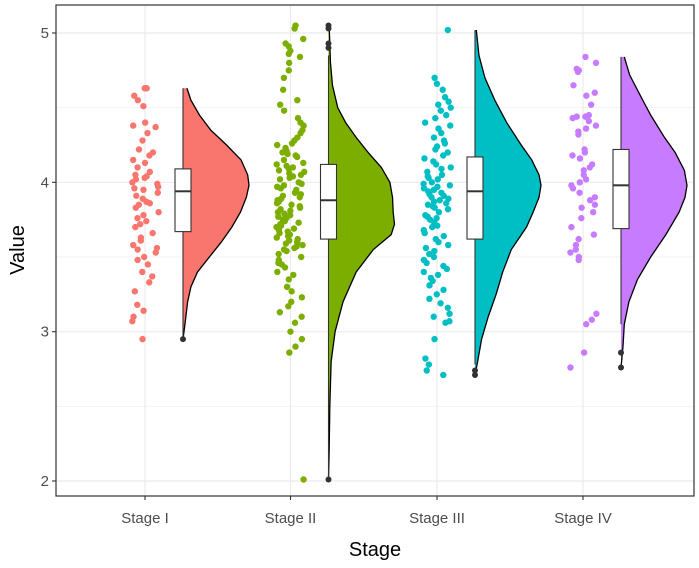 The width and height of the screenshot is (699, 568). Describe the element at coordinates (183, 200) in the screenshot. I see `box-iqr` at that location.